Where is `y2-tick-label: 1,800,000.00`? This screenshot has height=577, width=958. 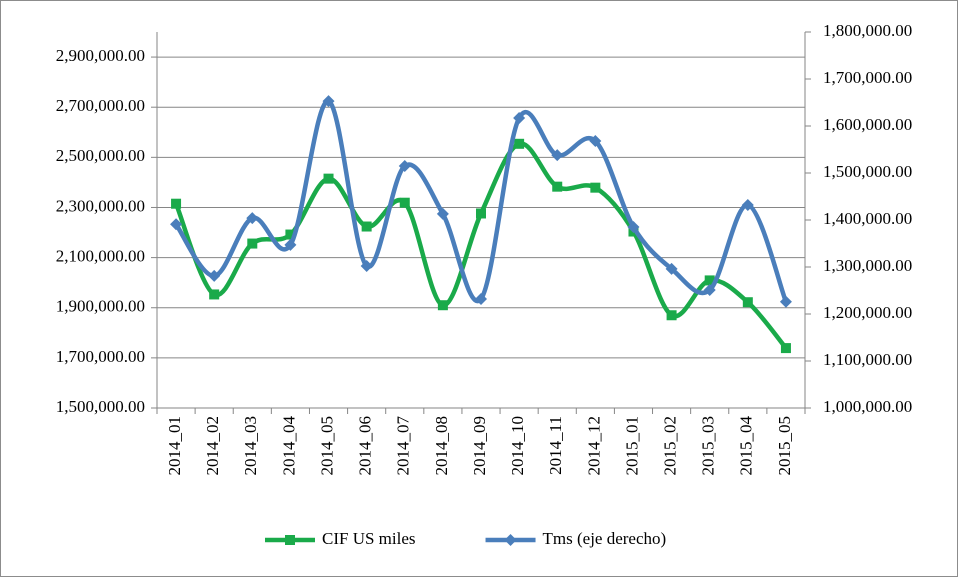 y2-tick-label: 1,800,000.00 is located at coordinates (867, 30).